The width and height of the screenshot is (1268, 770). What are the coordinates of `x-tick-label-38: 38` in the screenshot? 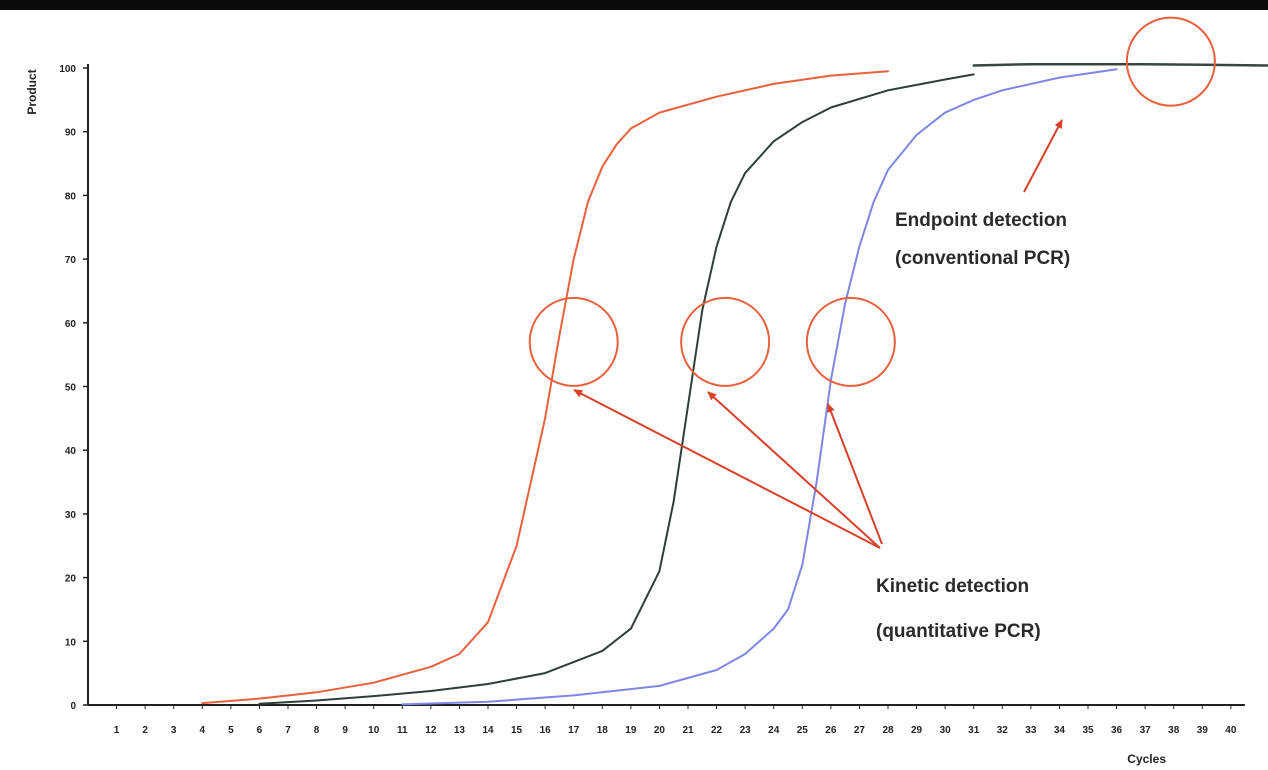 It's located at (1174, 730).